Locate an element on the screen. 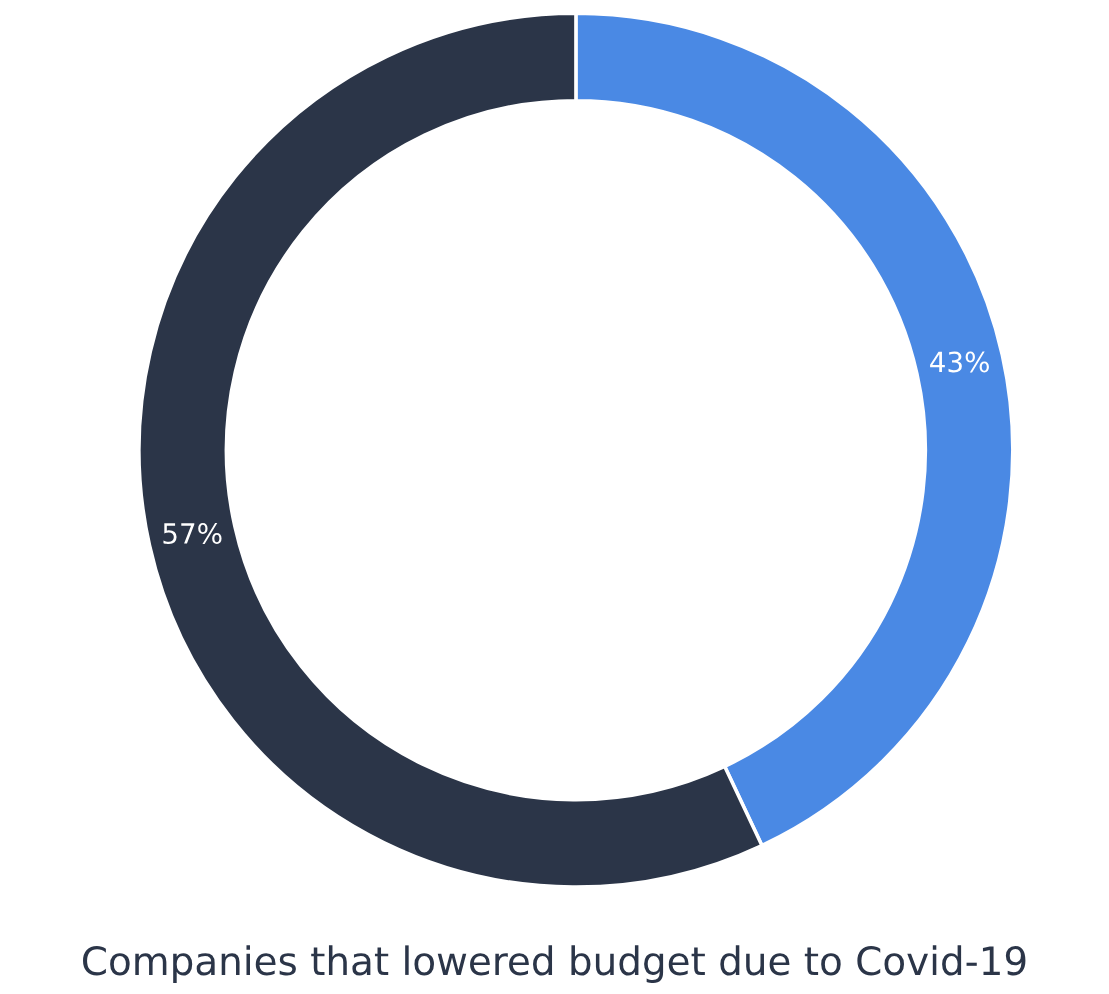 Image resolution: width=1109 pixels, height=994 pixels. data-label: 57% is located at coordinates (192, 534).